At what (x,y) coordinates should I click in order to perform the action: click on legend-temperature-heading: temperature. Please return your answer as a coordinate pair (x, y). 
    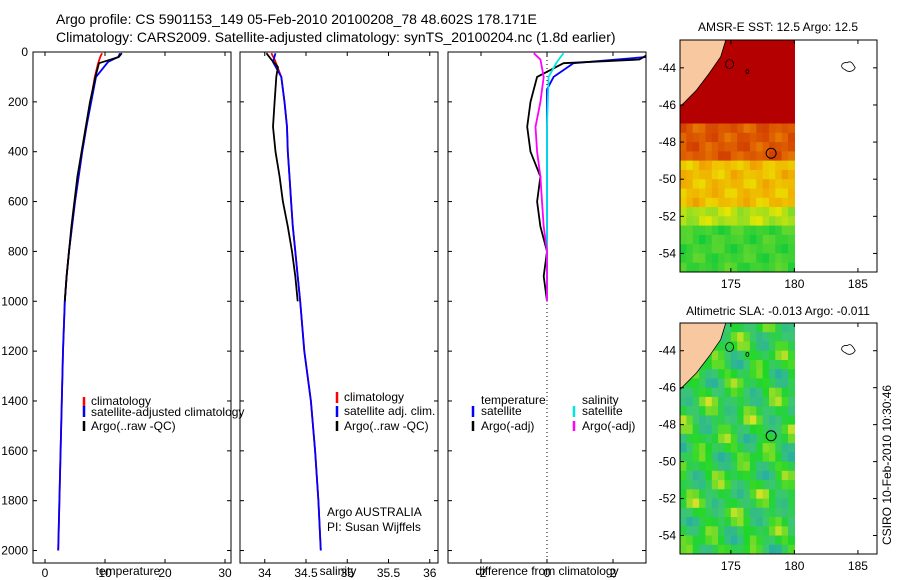
    Looking at the image, I should click on (513, 400).